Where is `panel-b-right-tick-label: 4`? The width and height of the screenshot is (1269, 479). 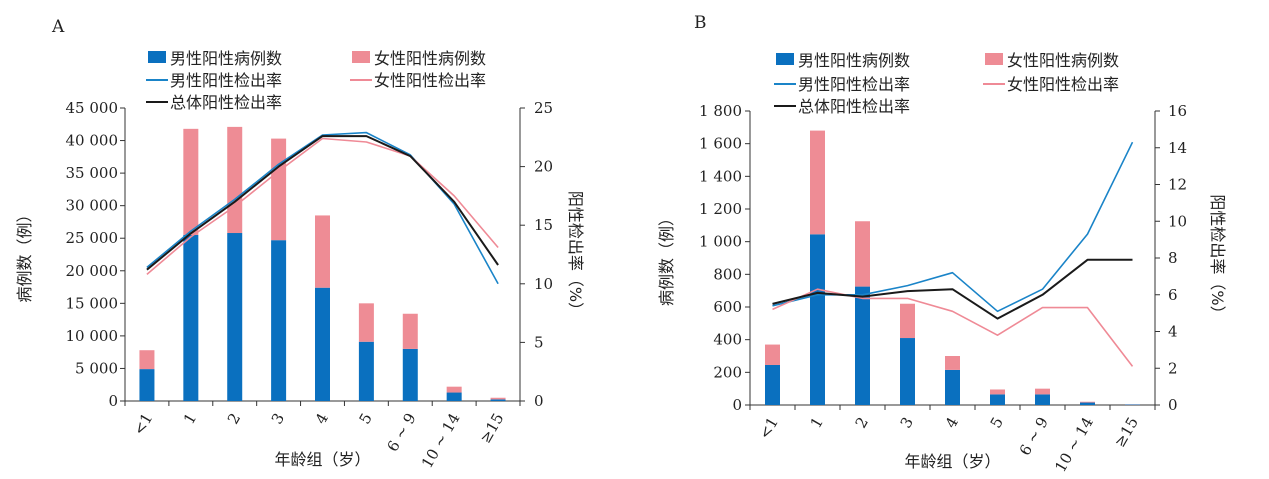 panel-b-right-tick-label: 4 is located at coordinates (1173, 332).